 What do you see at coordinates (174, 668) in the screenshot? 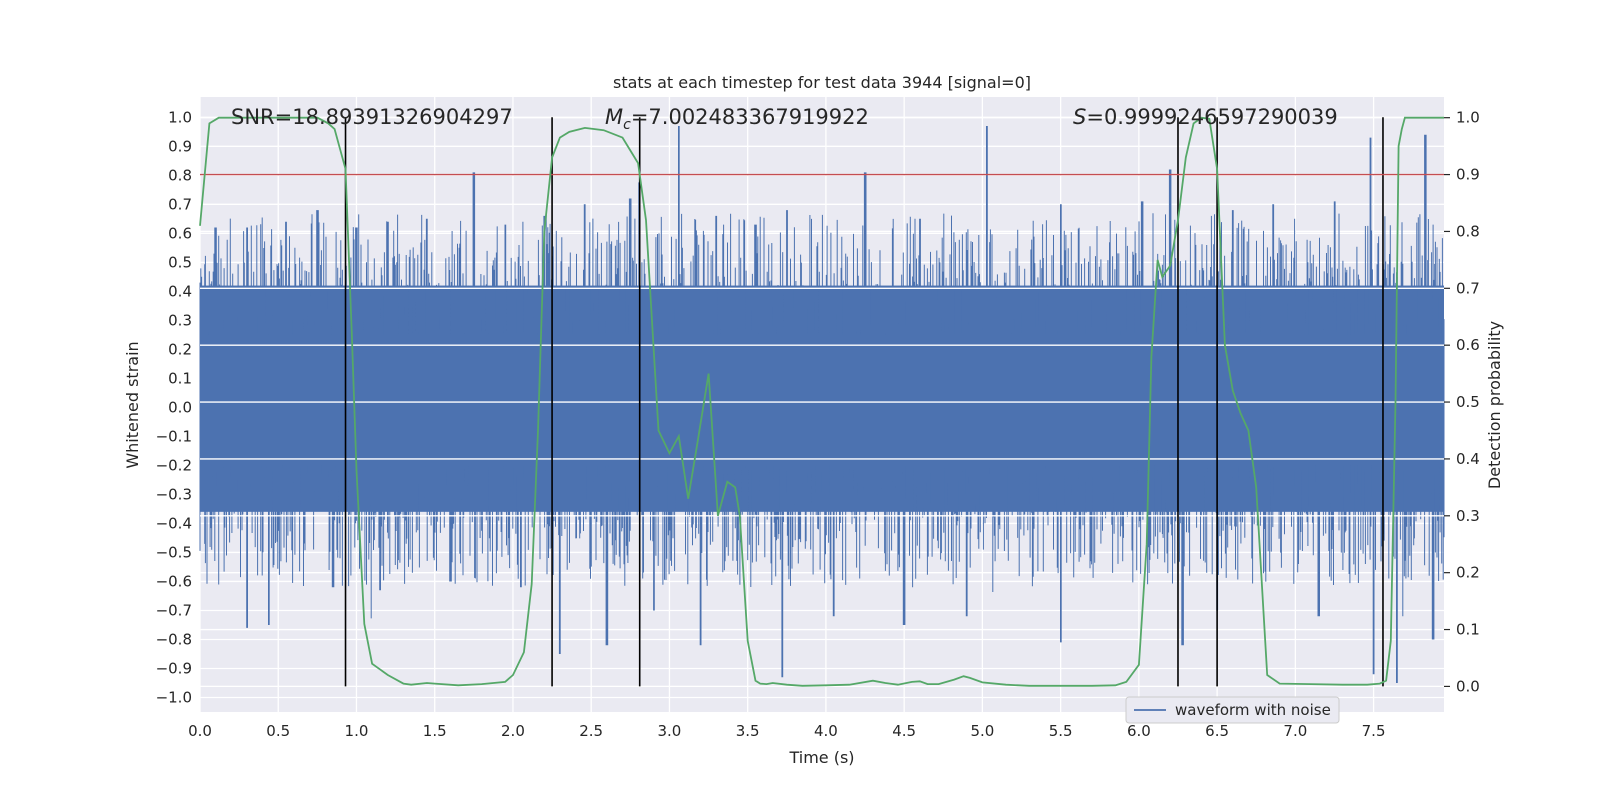
I see `y-tick-label: −0.9` at bounding box center [174, 668].